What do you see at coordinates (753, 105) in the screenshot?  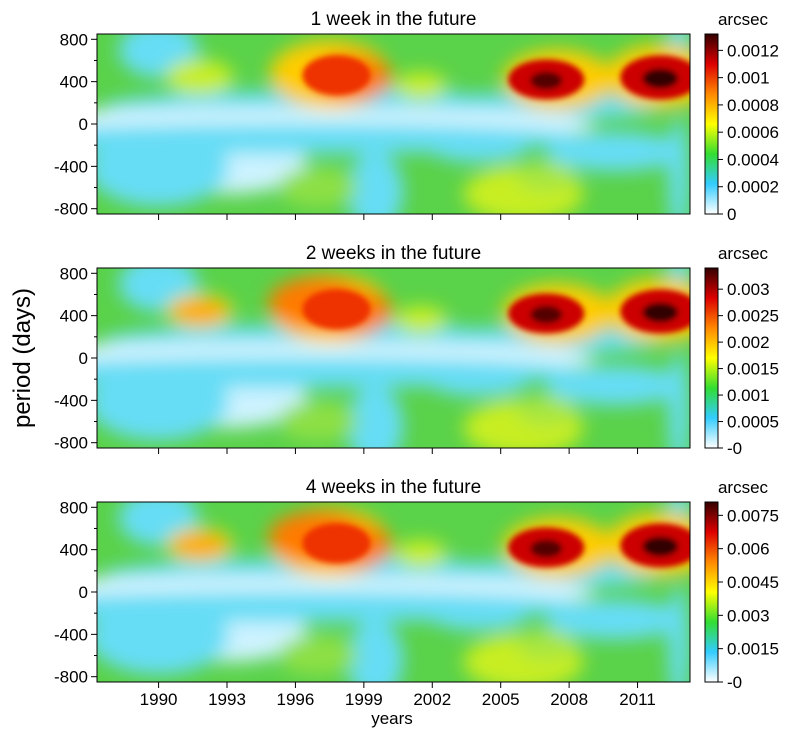 I see `colorbar-tick-label: 0.0008` at bounding box center [753, 105].